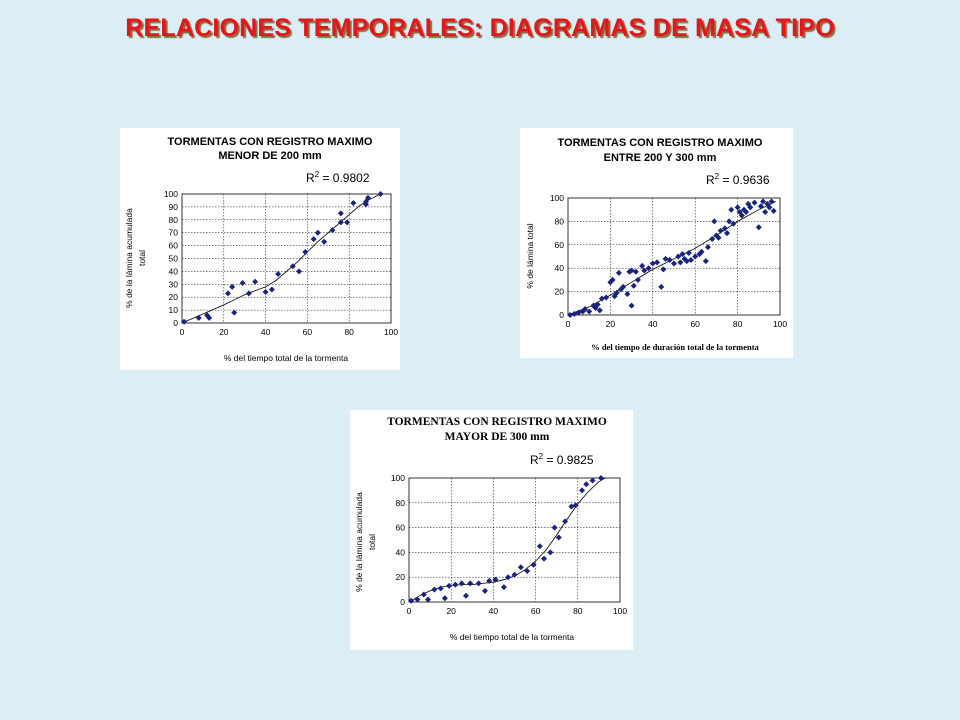 The width and height of the screenshot is (960, 720). Describe the element at coordinates (174, 220) in the screenshot. I see `y-tick-label: 80` at that location.